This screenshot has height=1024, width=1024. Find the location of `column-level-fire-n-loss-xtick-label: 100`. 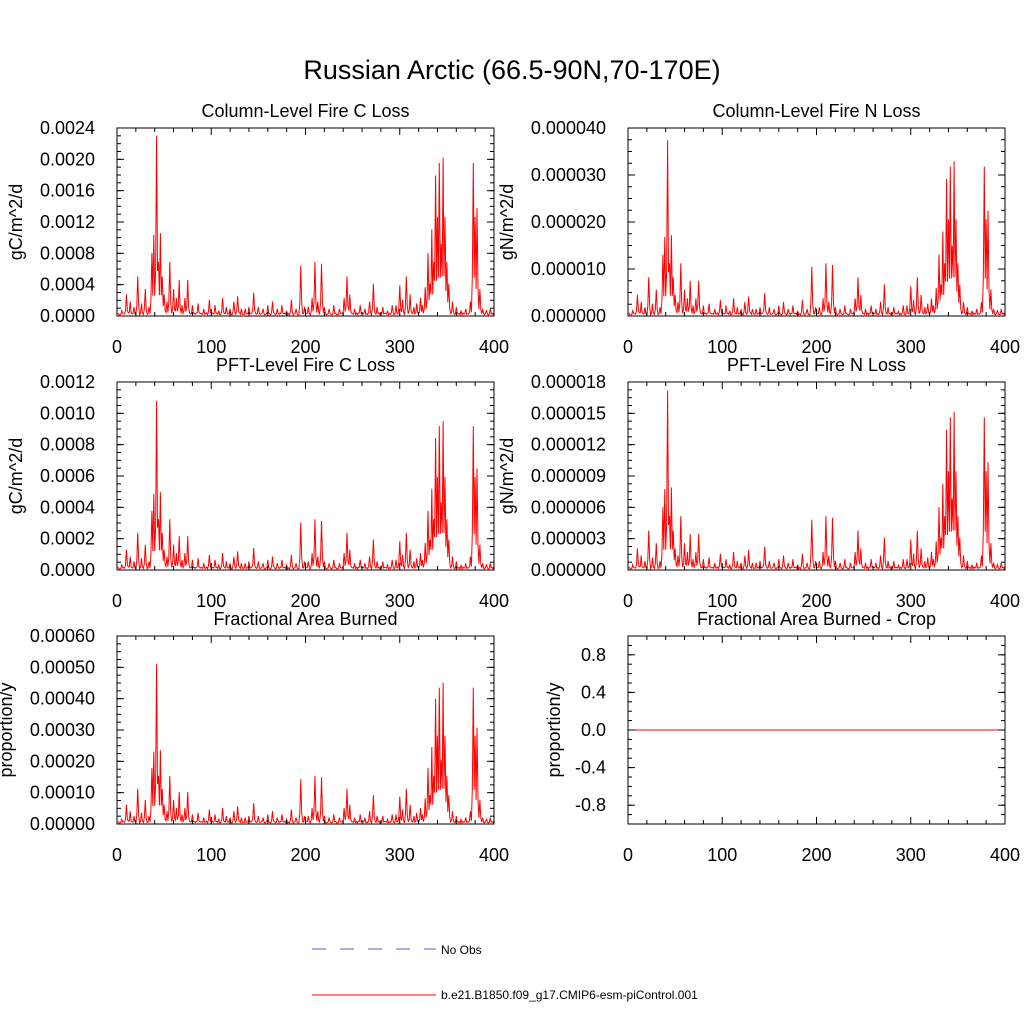

column-level-fire-n-loss-xtick-label: 100 is located at coordinates (722, 347).